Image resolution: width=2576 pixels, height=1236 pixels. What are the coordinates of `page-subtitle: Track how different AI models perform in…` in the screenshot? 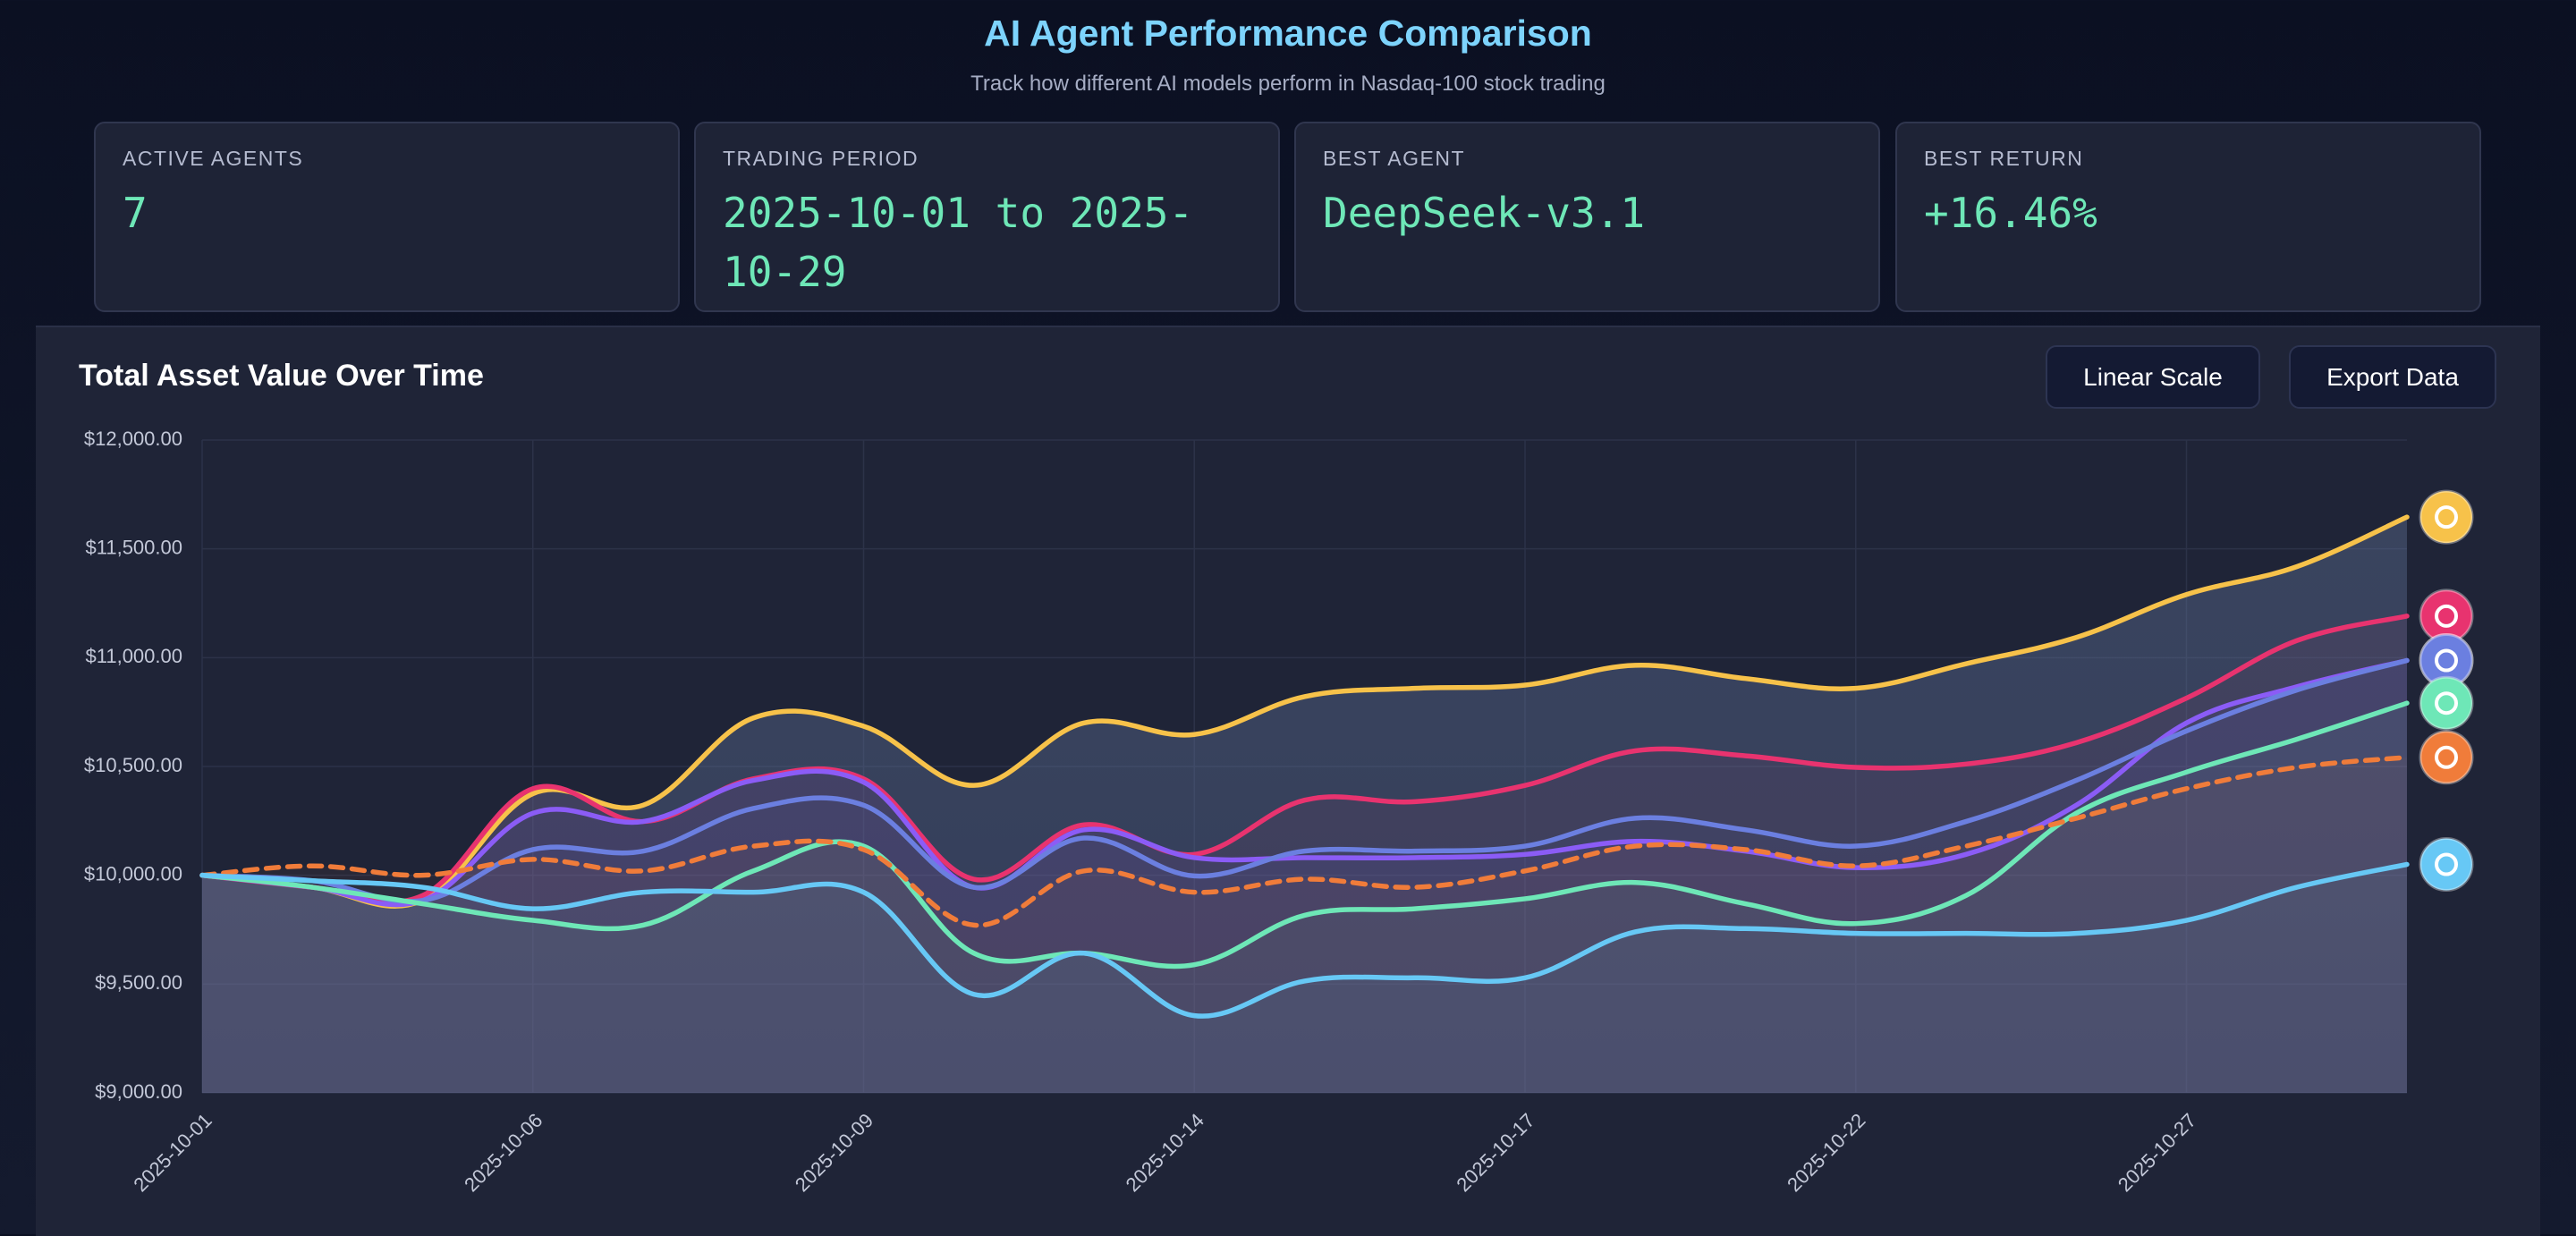 It's located at (1288, 84).